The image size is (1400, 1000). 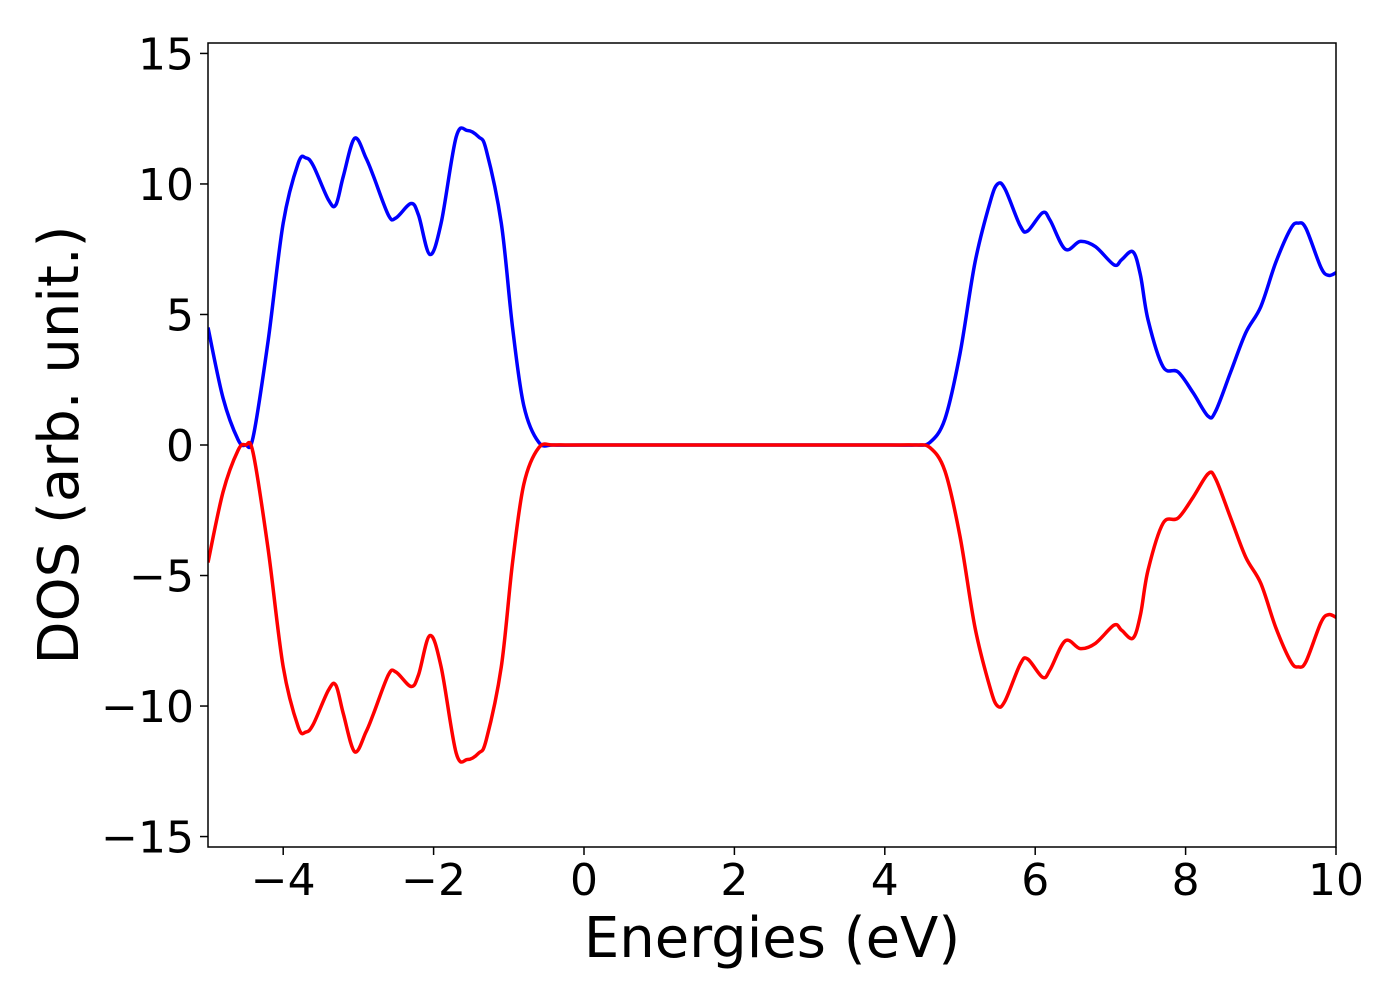 I want to click on x-tick-label: −4, so click(x=283, y=880).